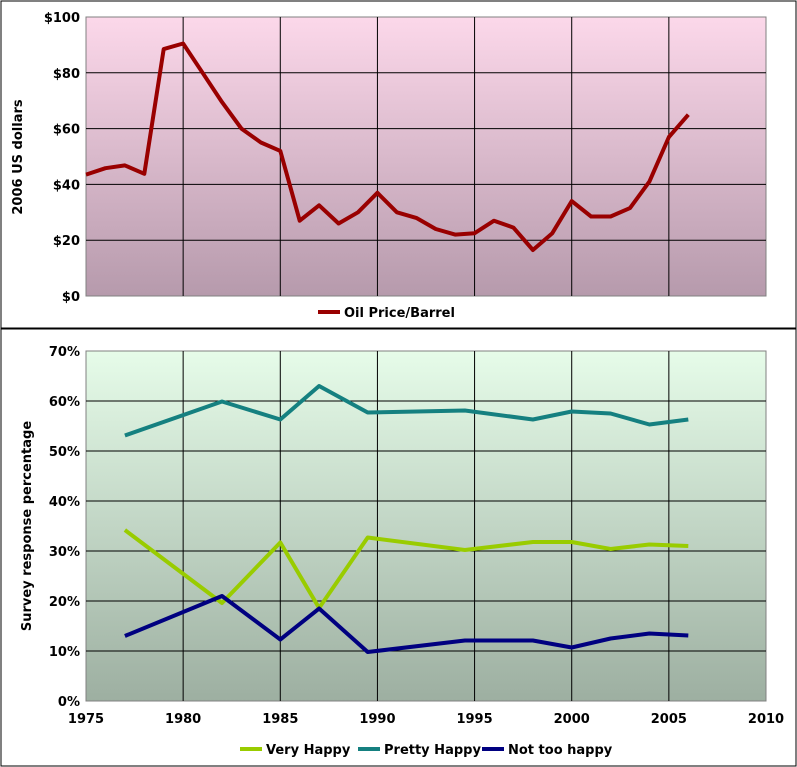  I want to click on x-tick-label: 2010, so click(766, 719).